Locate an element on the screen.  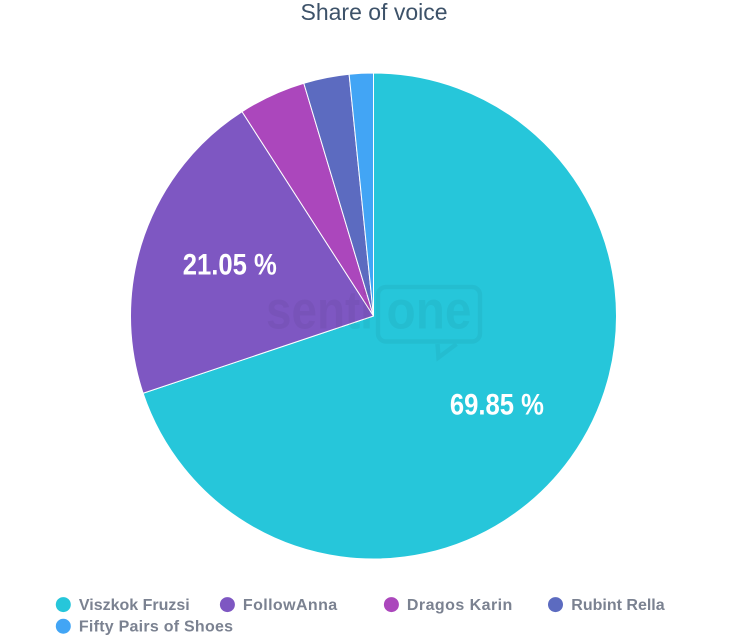
svg-text: Share of voice is located at coordinates (373, 12).